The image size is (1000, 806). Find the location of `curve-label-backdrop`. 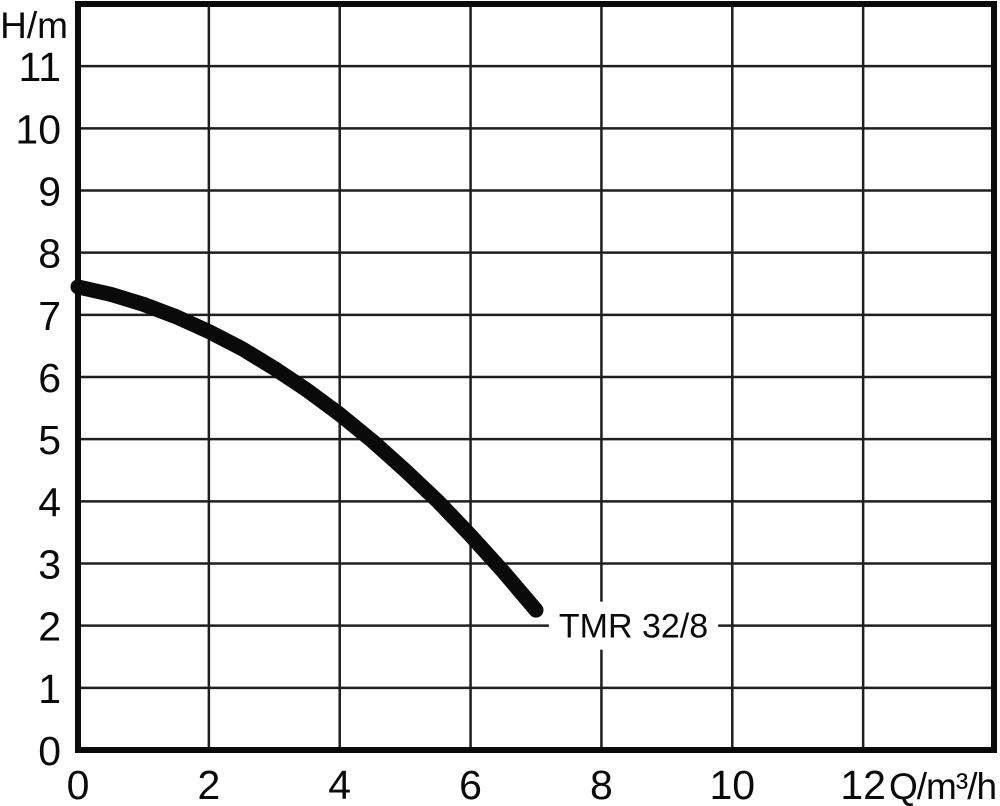

curve-label-backdrop is located at coordinates (633, 625).